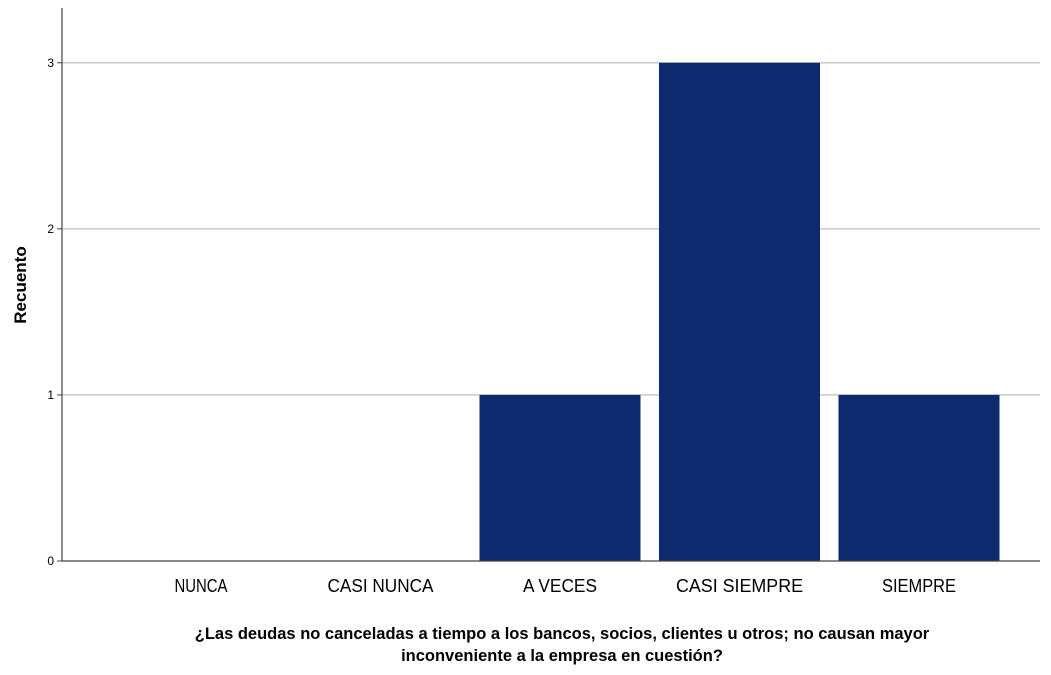 Image resolution: width=1051 pixels, height=675 pixels. Describe the element at coordinates (919, 586) in the screenshot. I see `x-tick-label: SIEMPRE` at that location.